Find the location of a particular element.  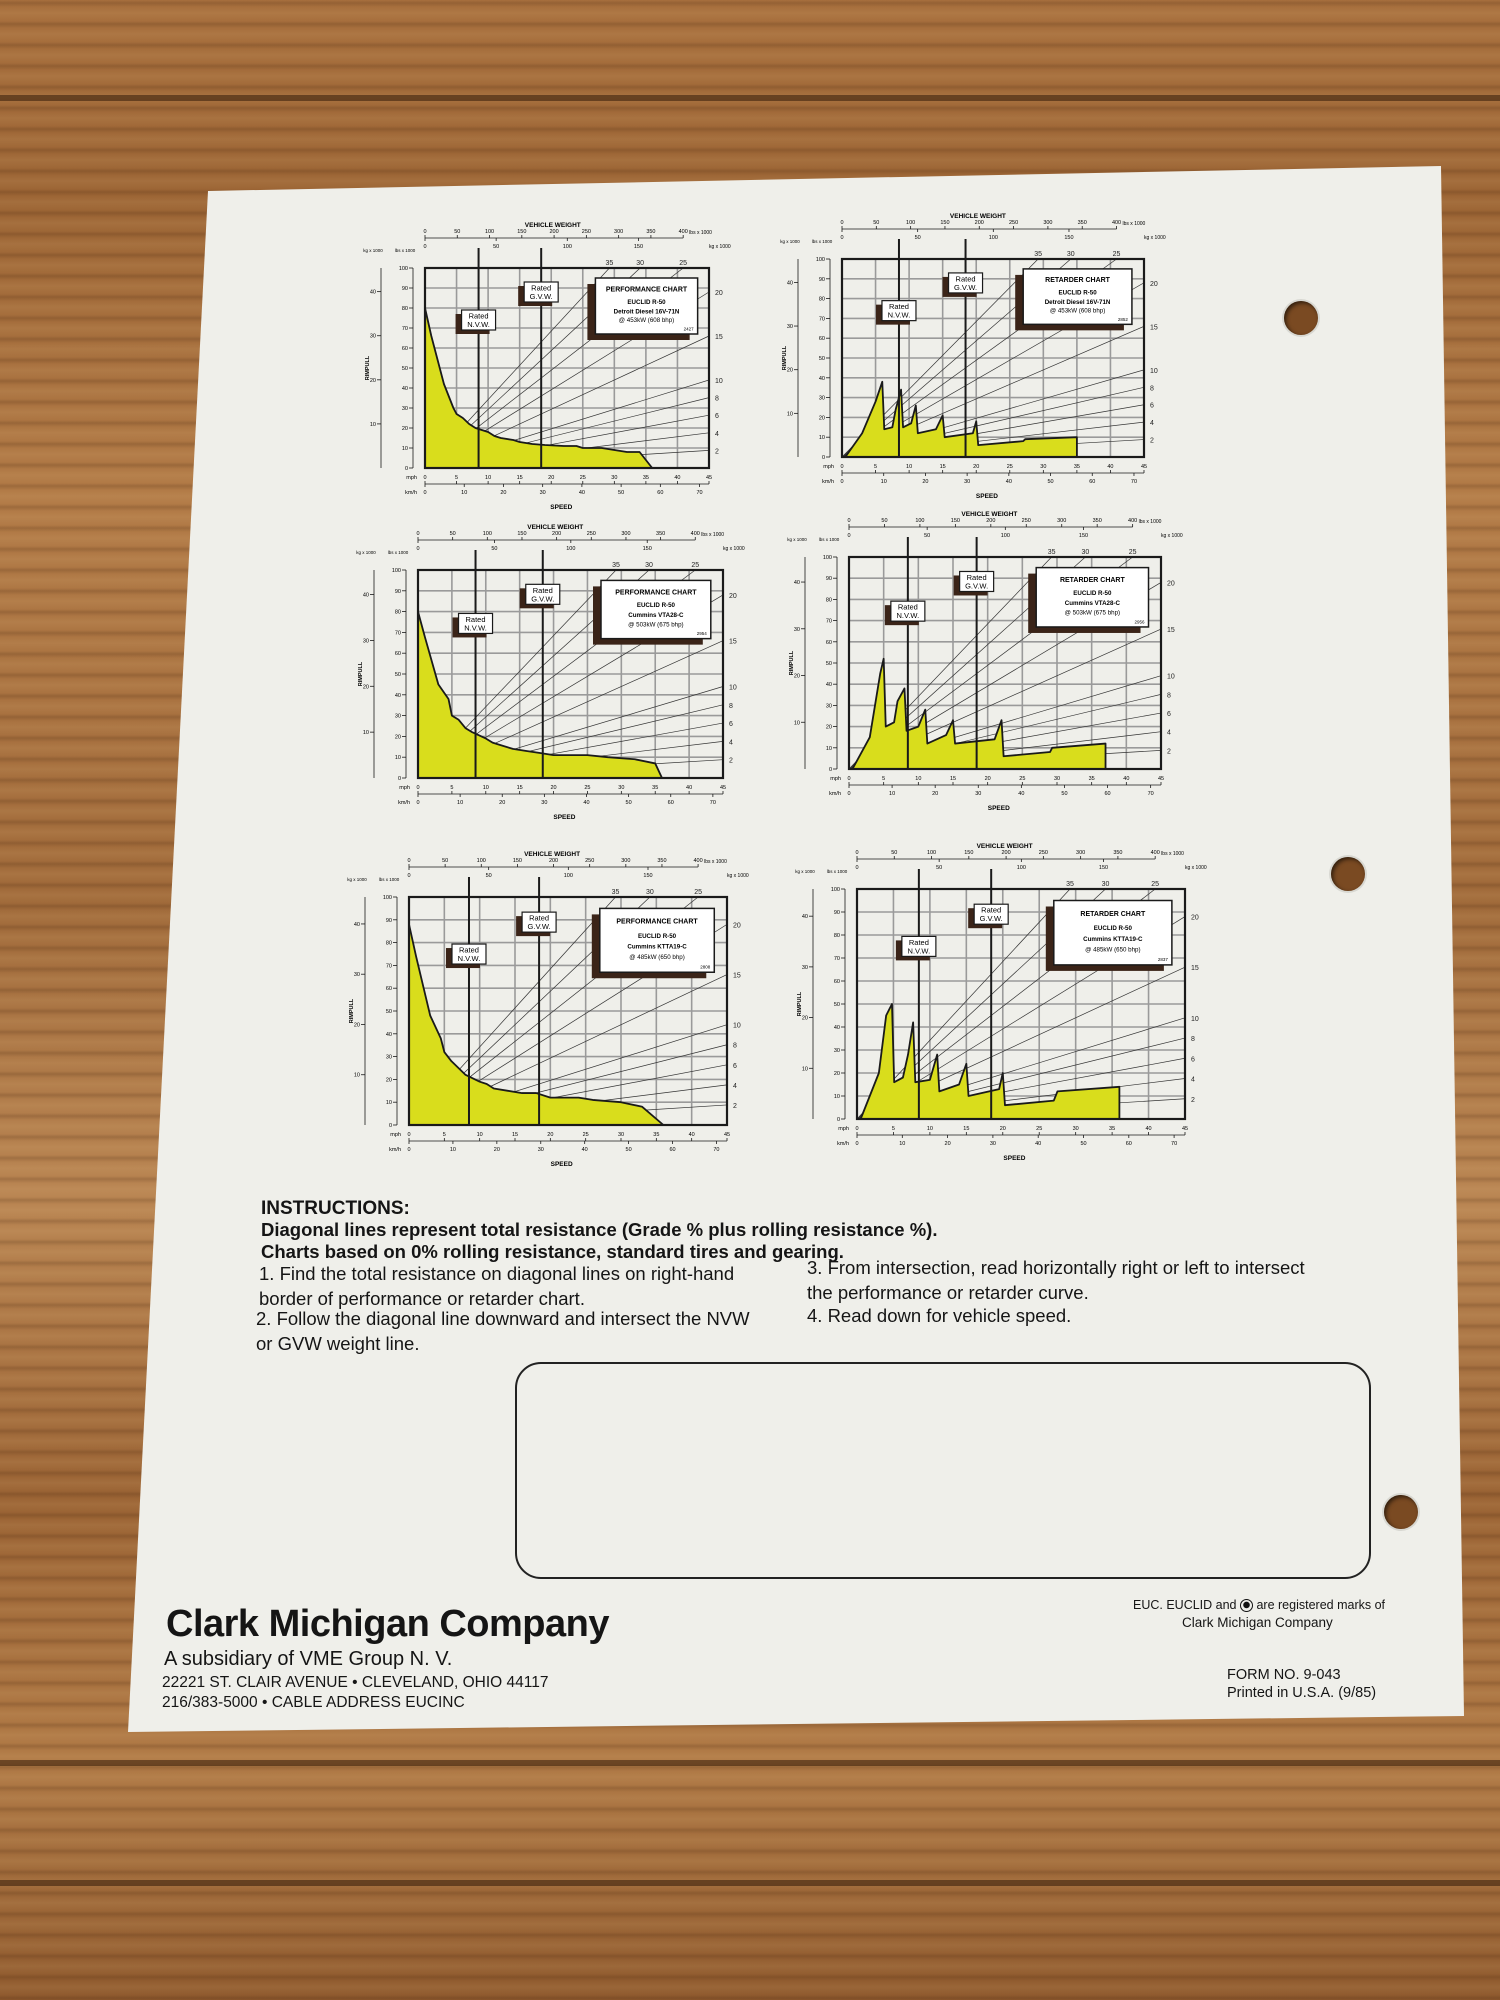

nvw-label-box is located at coordinates (475, 623).